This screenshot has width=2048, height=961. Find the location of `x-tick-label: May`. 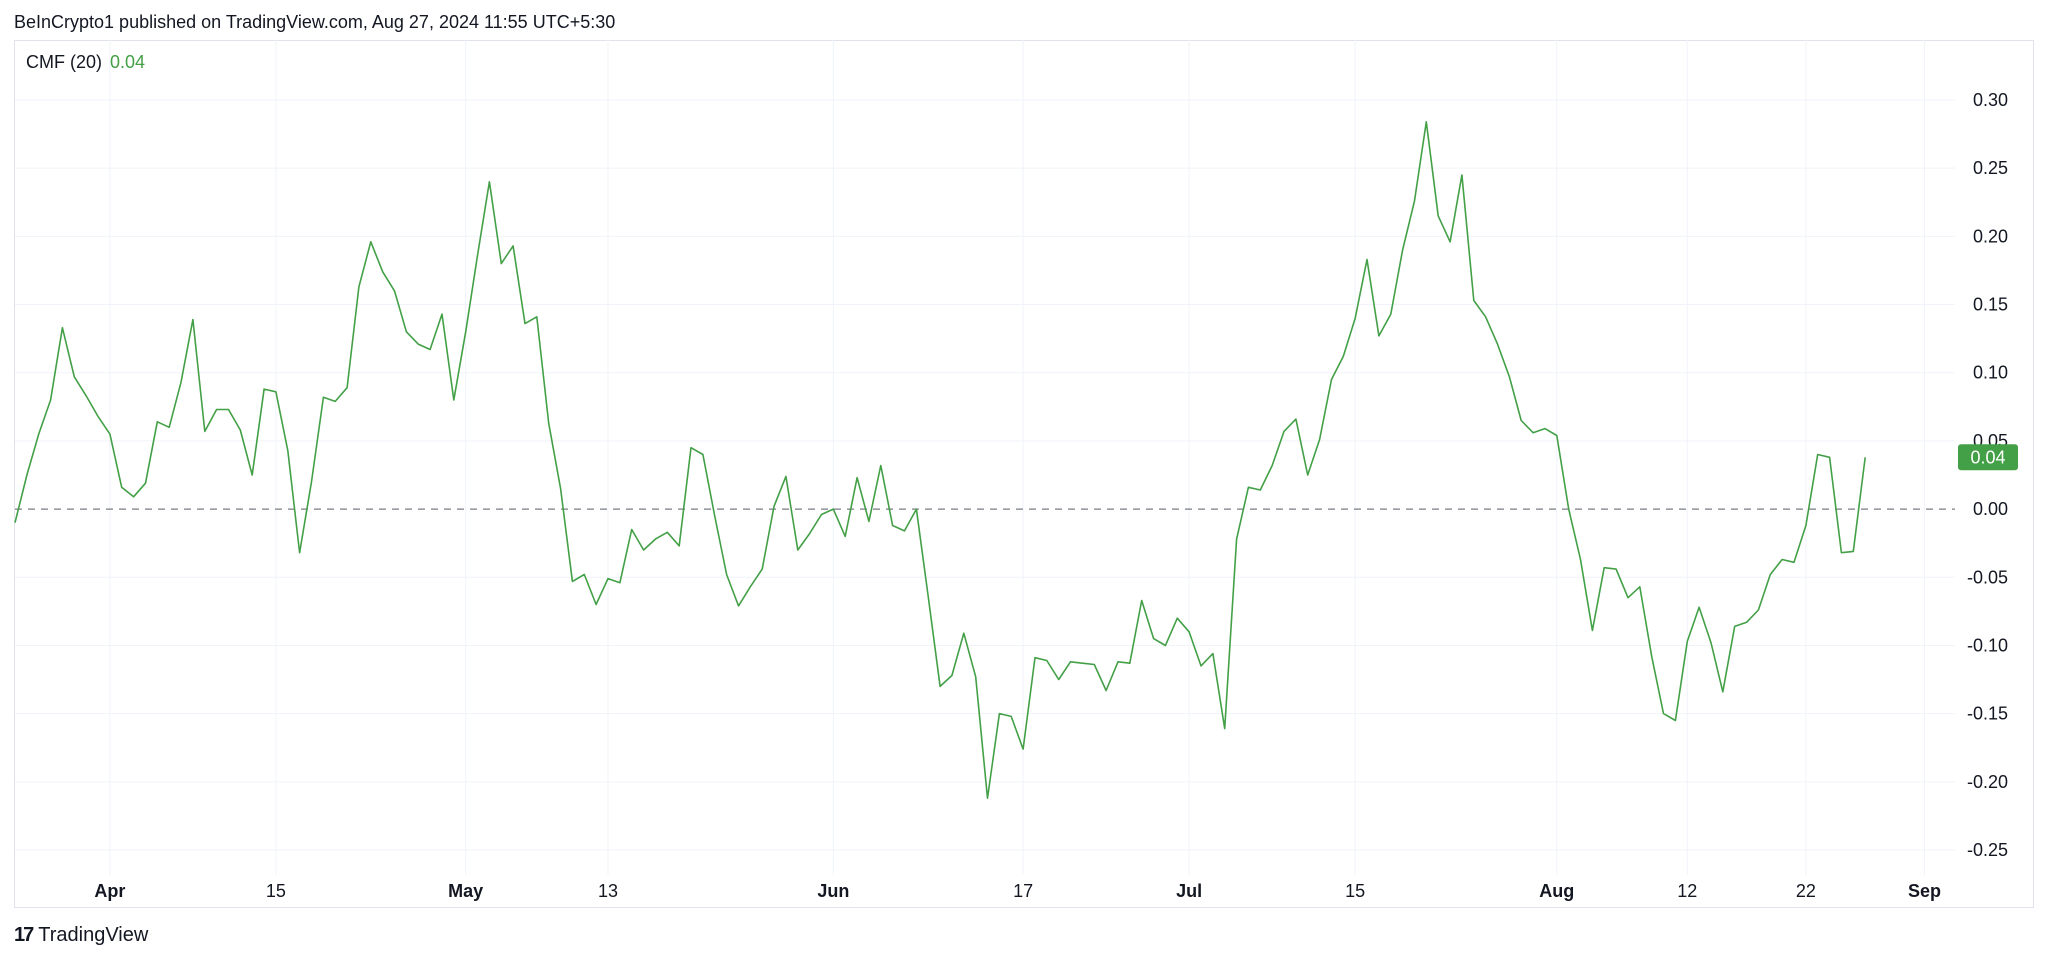

x-tick-label: May is located at coordinates (465, 891).